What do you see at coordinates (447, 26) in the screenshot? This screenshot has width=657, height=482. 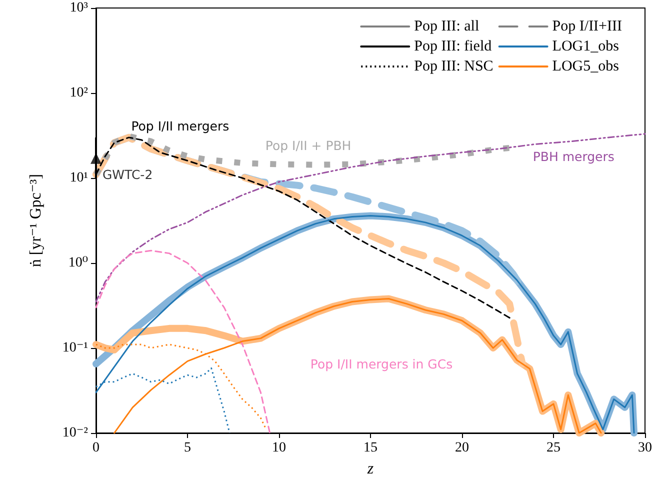 I see `legend-label: Pop III: all` at bounding box center [447, 26].